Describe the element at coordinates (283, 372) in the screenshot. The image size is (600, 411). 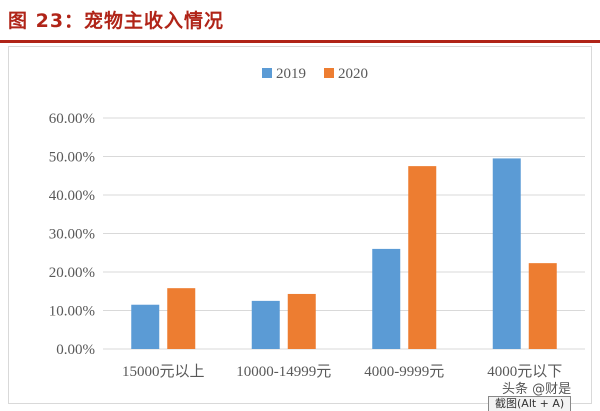
I see `x-category-label: 10000-14999元` at that location.